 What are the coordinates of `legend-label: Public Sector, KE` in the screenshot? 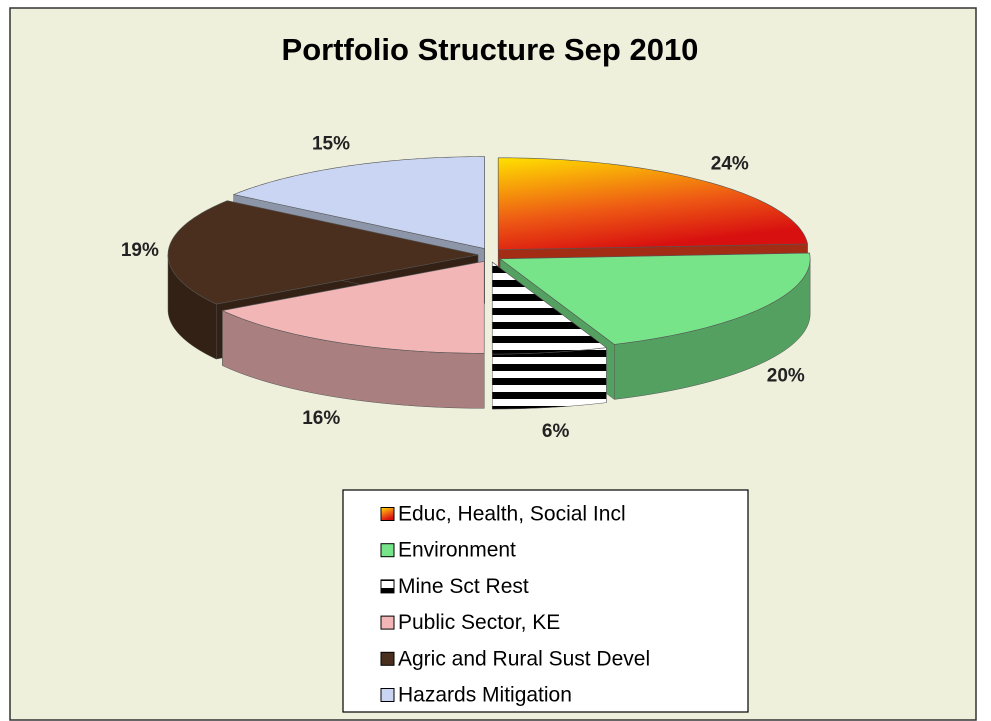 It's located at (479, 622).